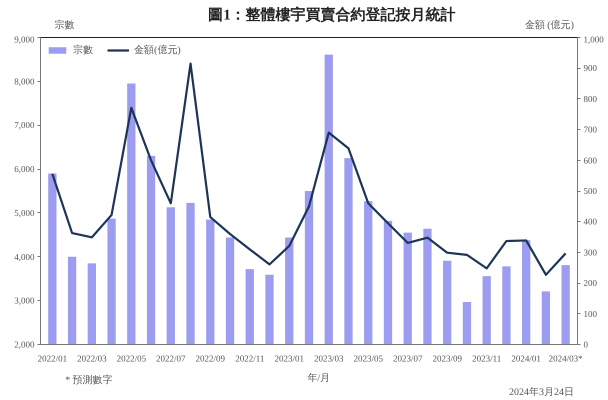 The image size is (608, 400). Describe the element at coordinates (526, 359) in the screenshot. I see `x-tick-label: 2024/01` at that location.